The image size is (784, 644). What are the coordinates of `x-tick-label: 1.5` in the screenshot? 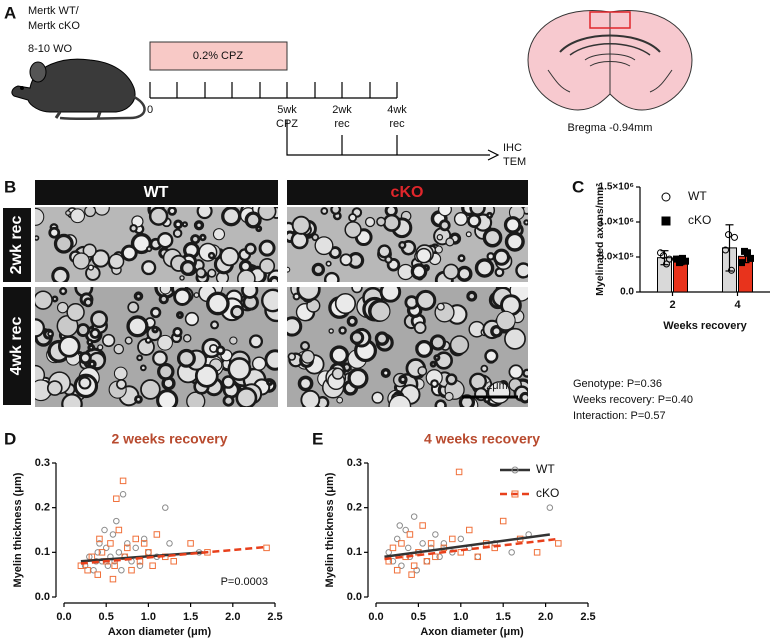 It's located at (503, 617).